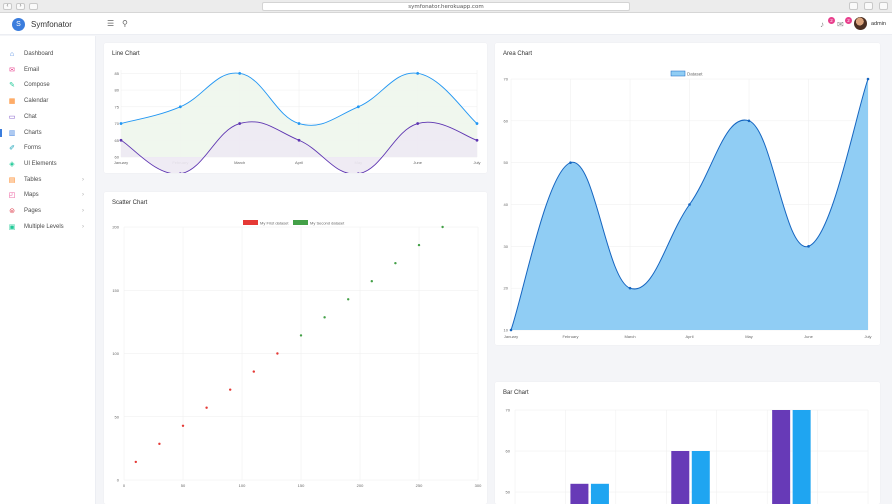 This screenshot has height=504, width=892. Describe the element at coordinates (12, 227) in the screenshot. I see `multiple-levels-icon: ▣` at that location.